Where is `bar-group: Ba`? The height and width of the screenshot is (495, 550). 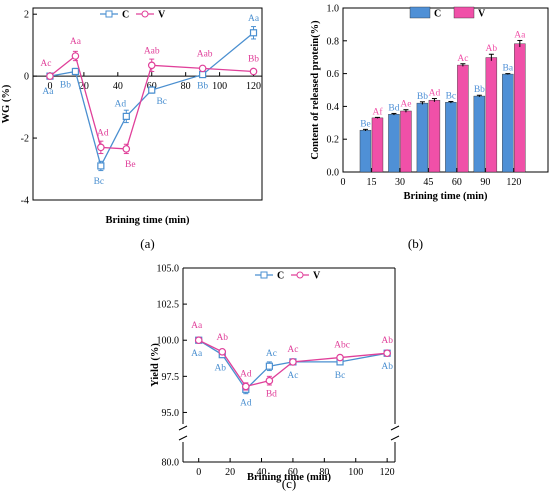 bar-group: Ba is located at coordinates (508, 118).